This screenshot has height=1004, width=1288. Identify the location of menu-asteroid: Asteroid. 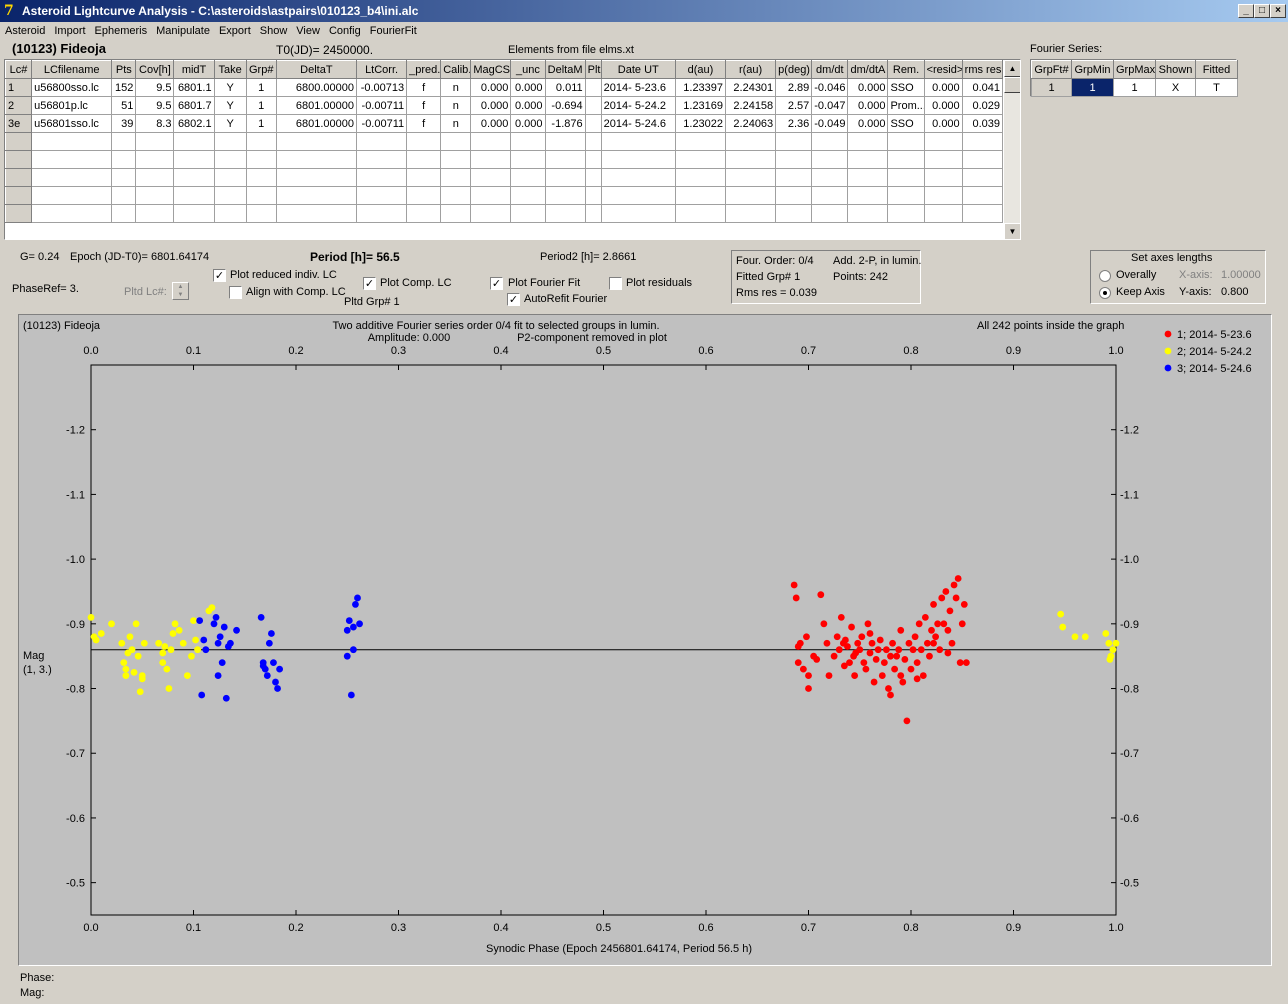
(25, 31).